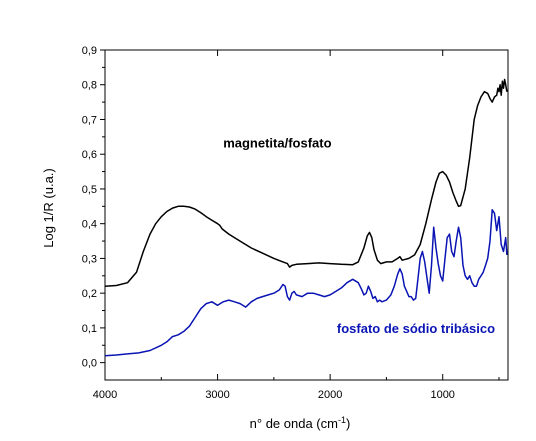  Describe the element at coordinates (89, 259) in the screenshot. I see `y-tick-label: 0,3` at that location.